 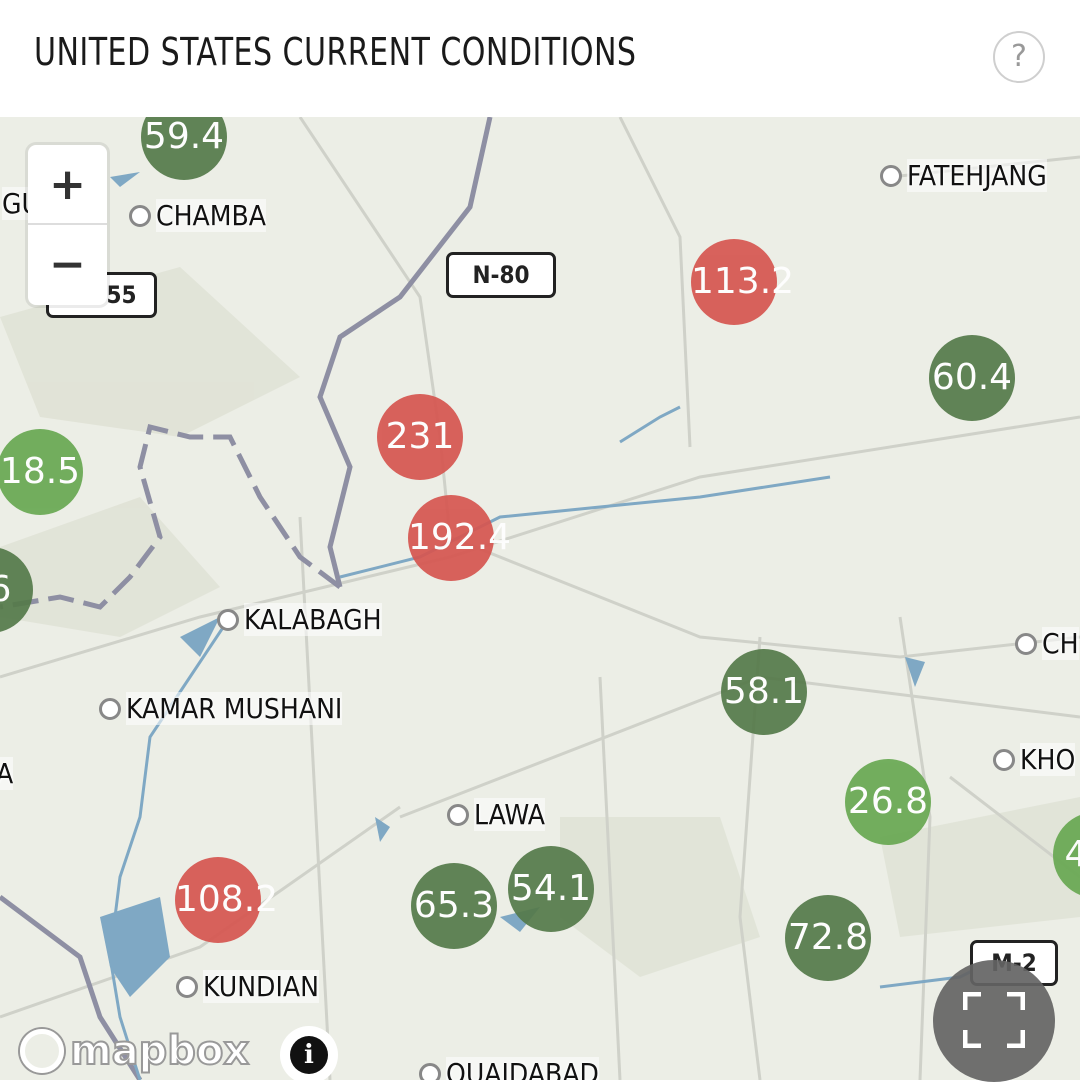 What do you see at coordinates (888, 802) in the screenshot?
I see `aqi-marker: 26.8` at bounding box center [888, 802].